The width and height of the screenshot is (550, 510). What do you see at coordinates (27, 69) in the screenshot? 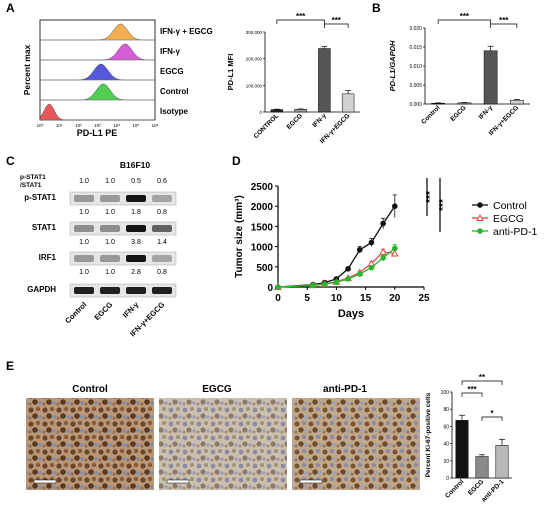
I see `flow-y-axis-label: Percent max` at bounding box center [27, 69].